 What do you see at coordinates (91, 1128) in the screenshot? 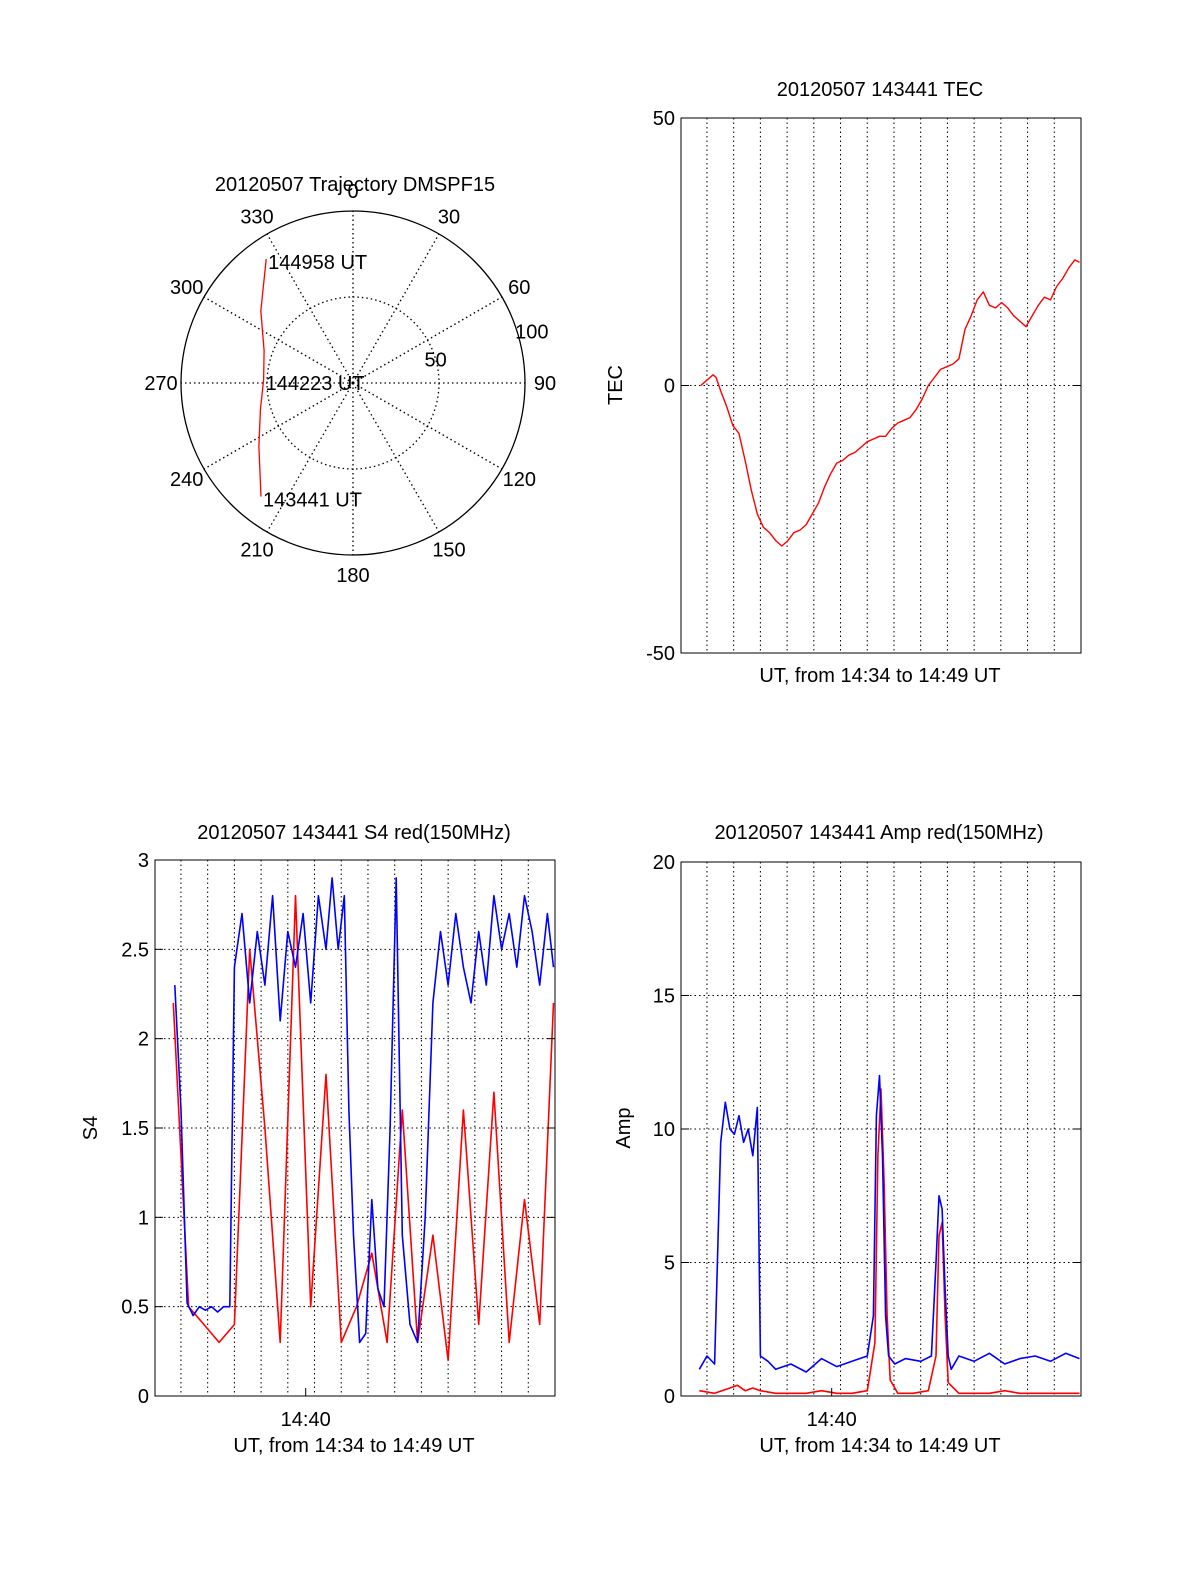
I see `s4-ylabel: S4` at bounding box center [91, 1128].